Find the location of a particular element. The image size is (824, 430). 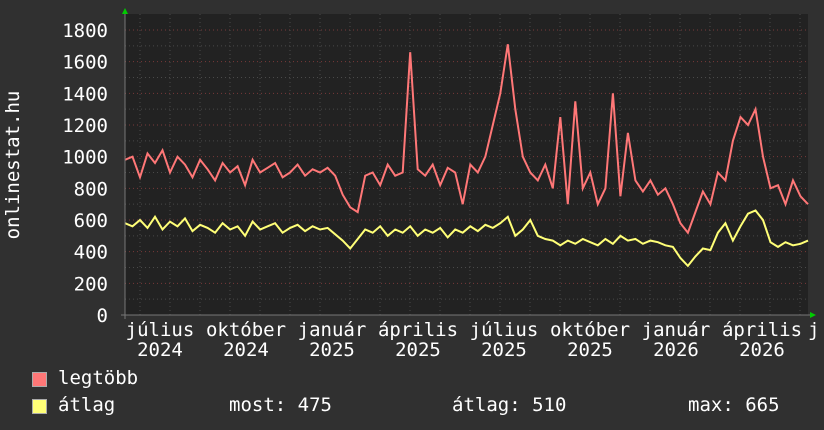

y-axis-label: onlinestat.hu is located at coordinates (13, 165).